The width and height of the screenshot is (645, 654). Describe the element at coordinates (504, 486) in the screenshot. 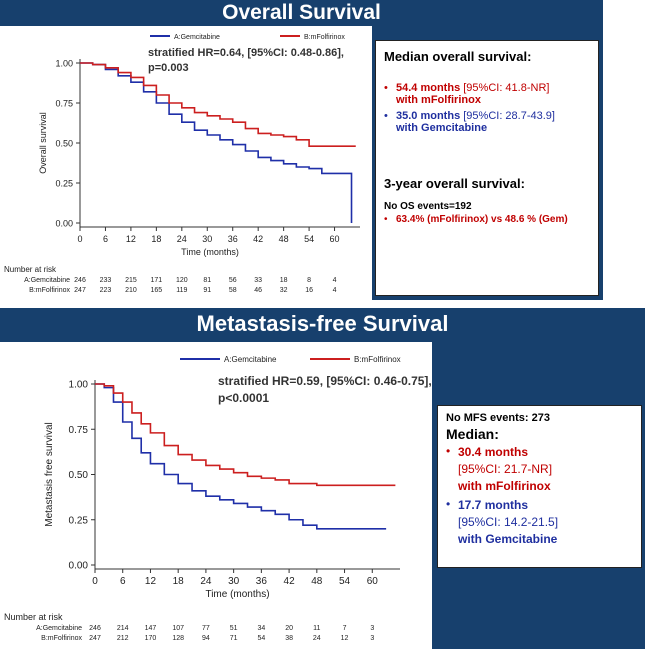

I see `mfs-median-mfolfirinox-label: with mFolfirinox` at that location.